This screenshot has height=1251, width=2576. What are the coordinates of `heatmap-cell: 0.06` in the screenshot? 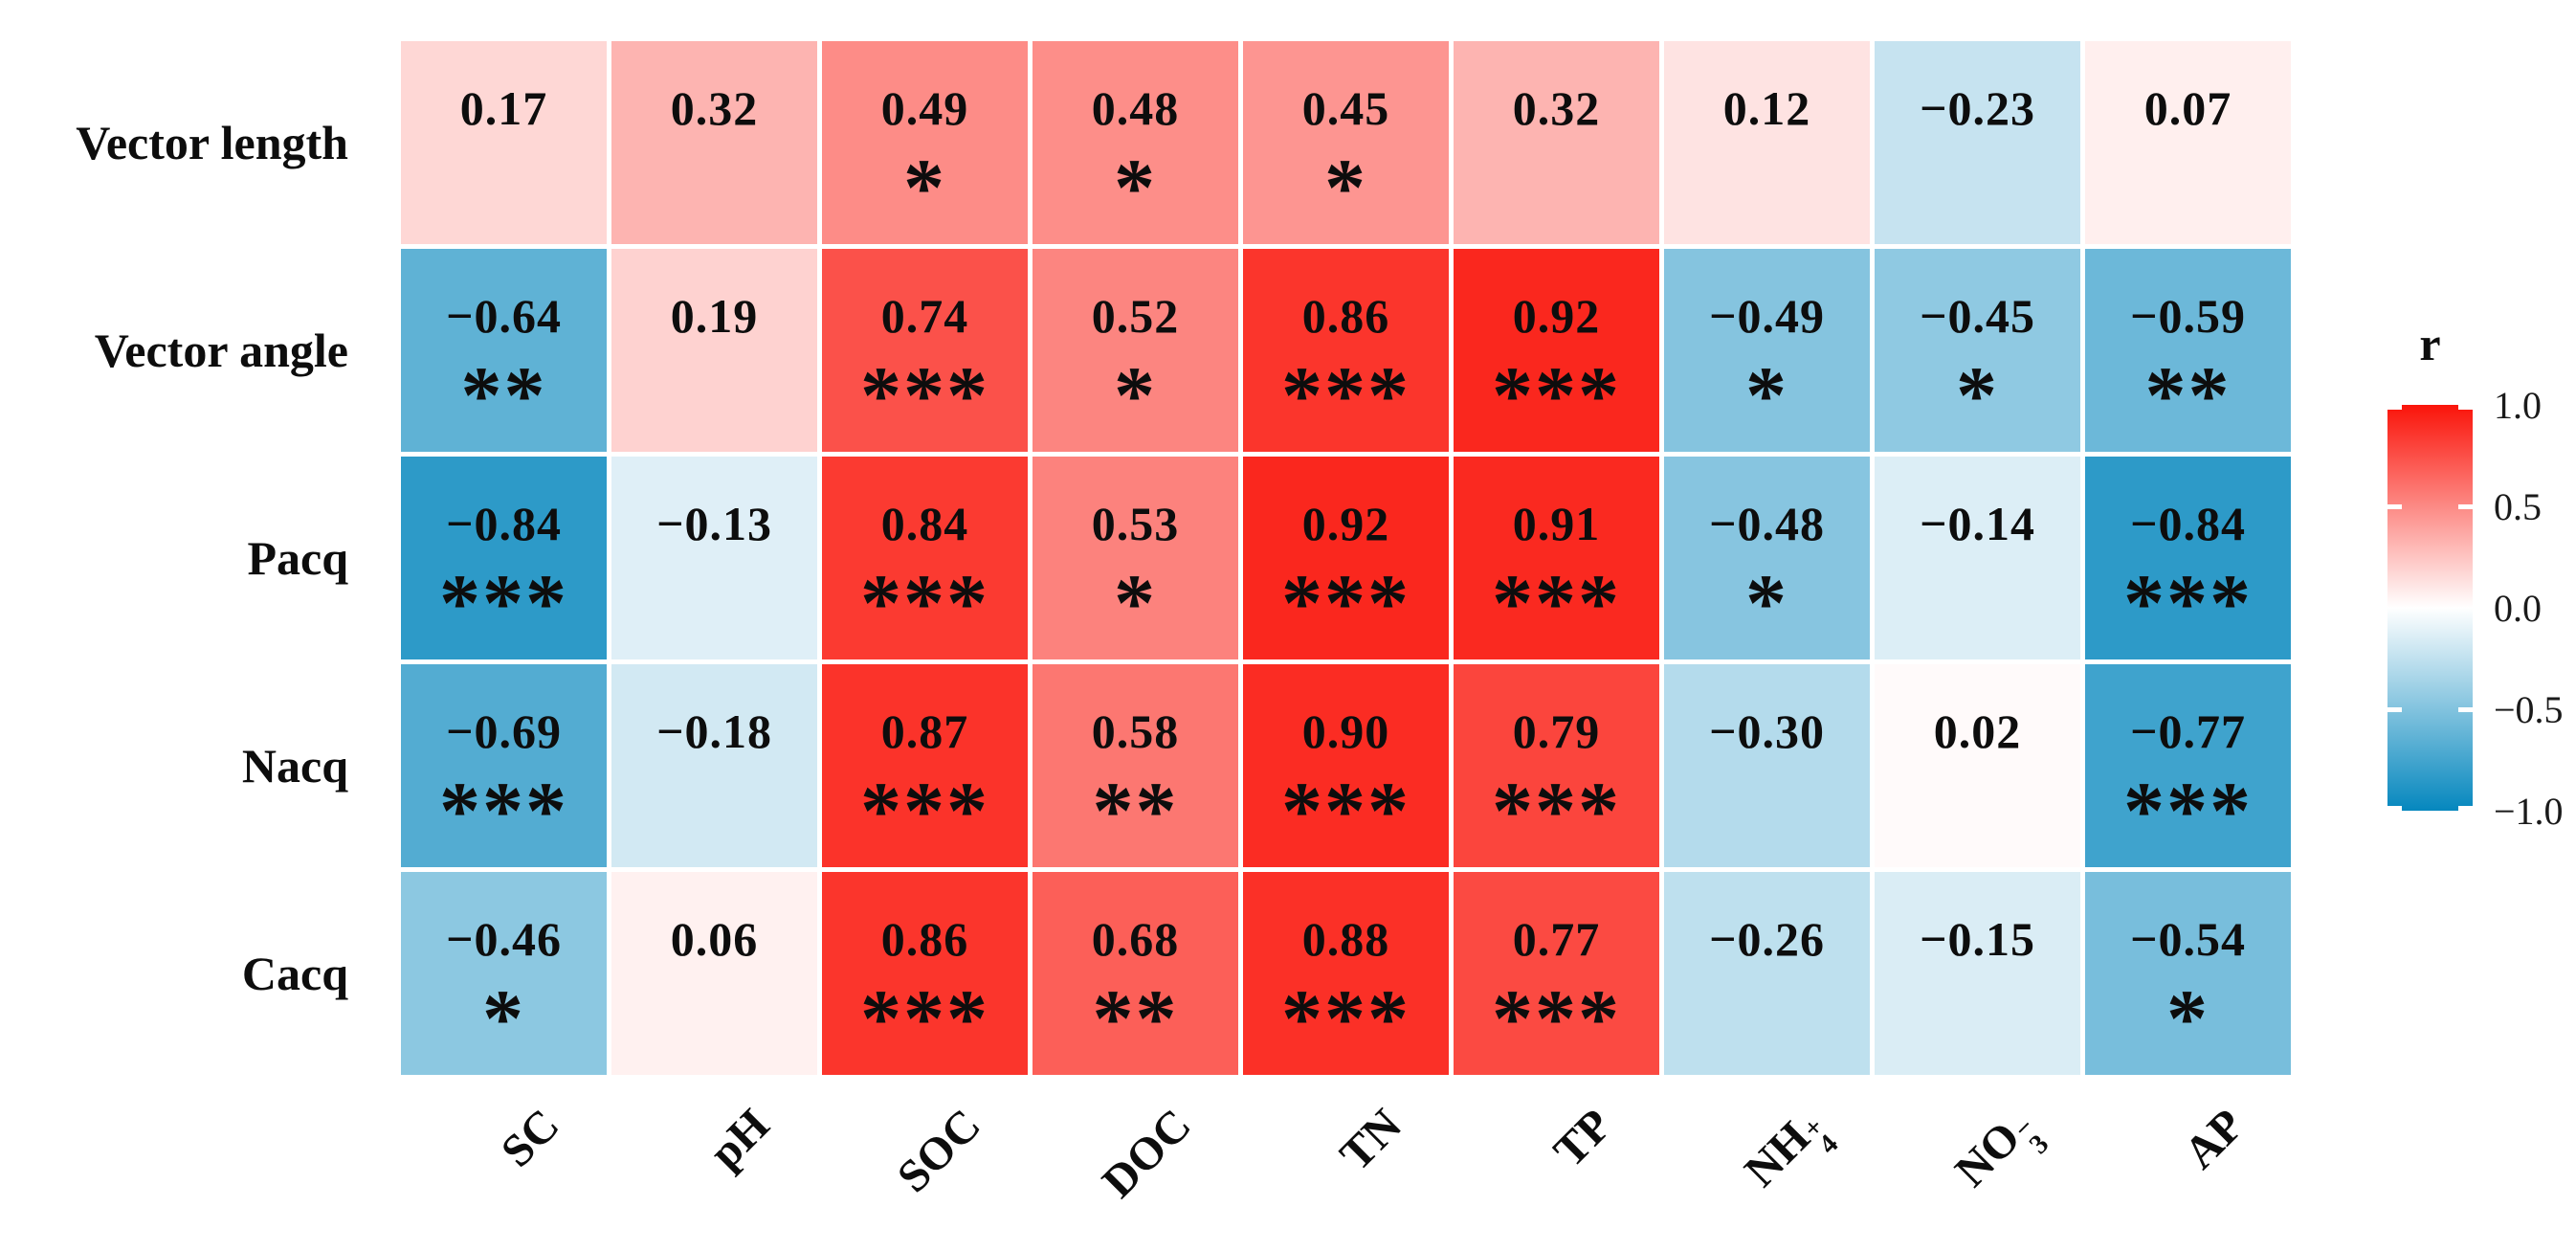 It's located at (714, 973).